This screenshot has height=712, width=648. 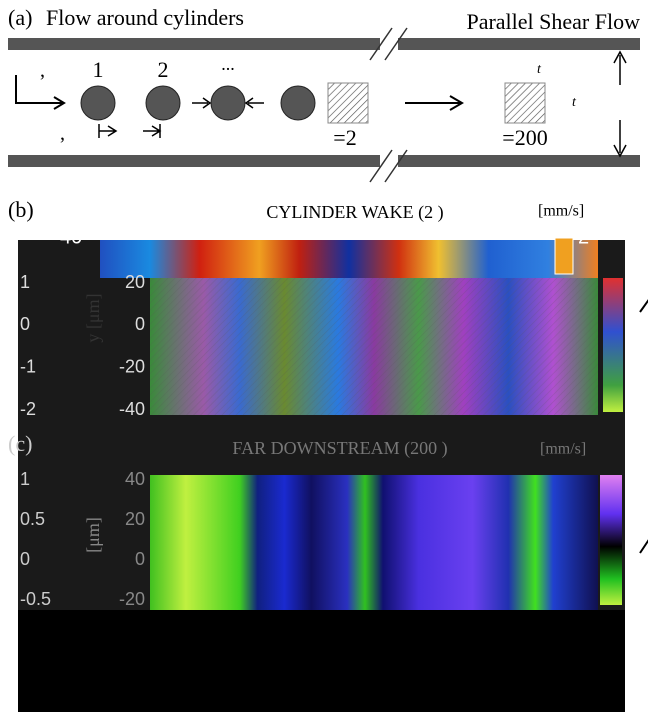 I want to click on colorbar-marker, so click(x=564, y=256).